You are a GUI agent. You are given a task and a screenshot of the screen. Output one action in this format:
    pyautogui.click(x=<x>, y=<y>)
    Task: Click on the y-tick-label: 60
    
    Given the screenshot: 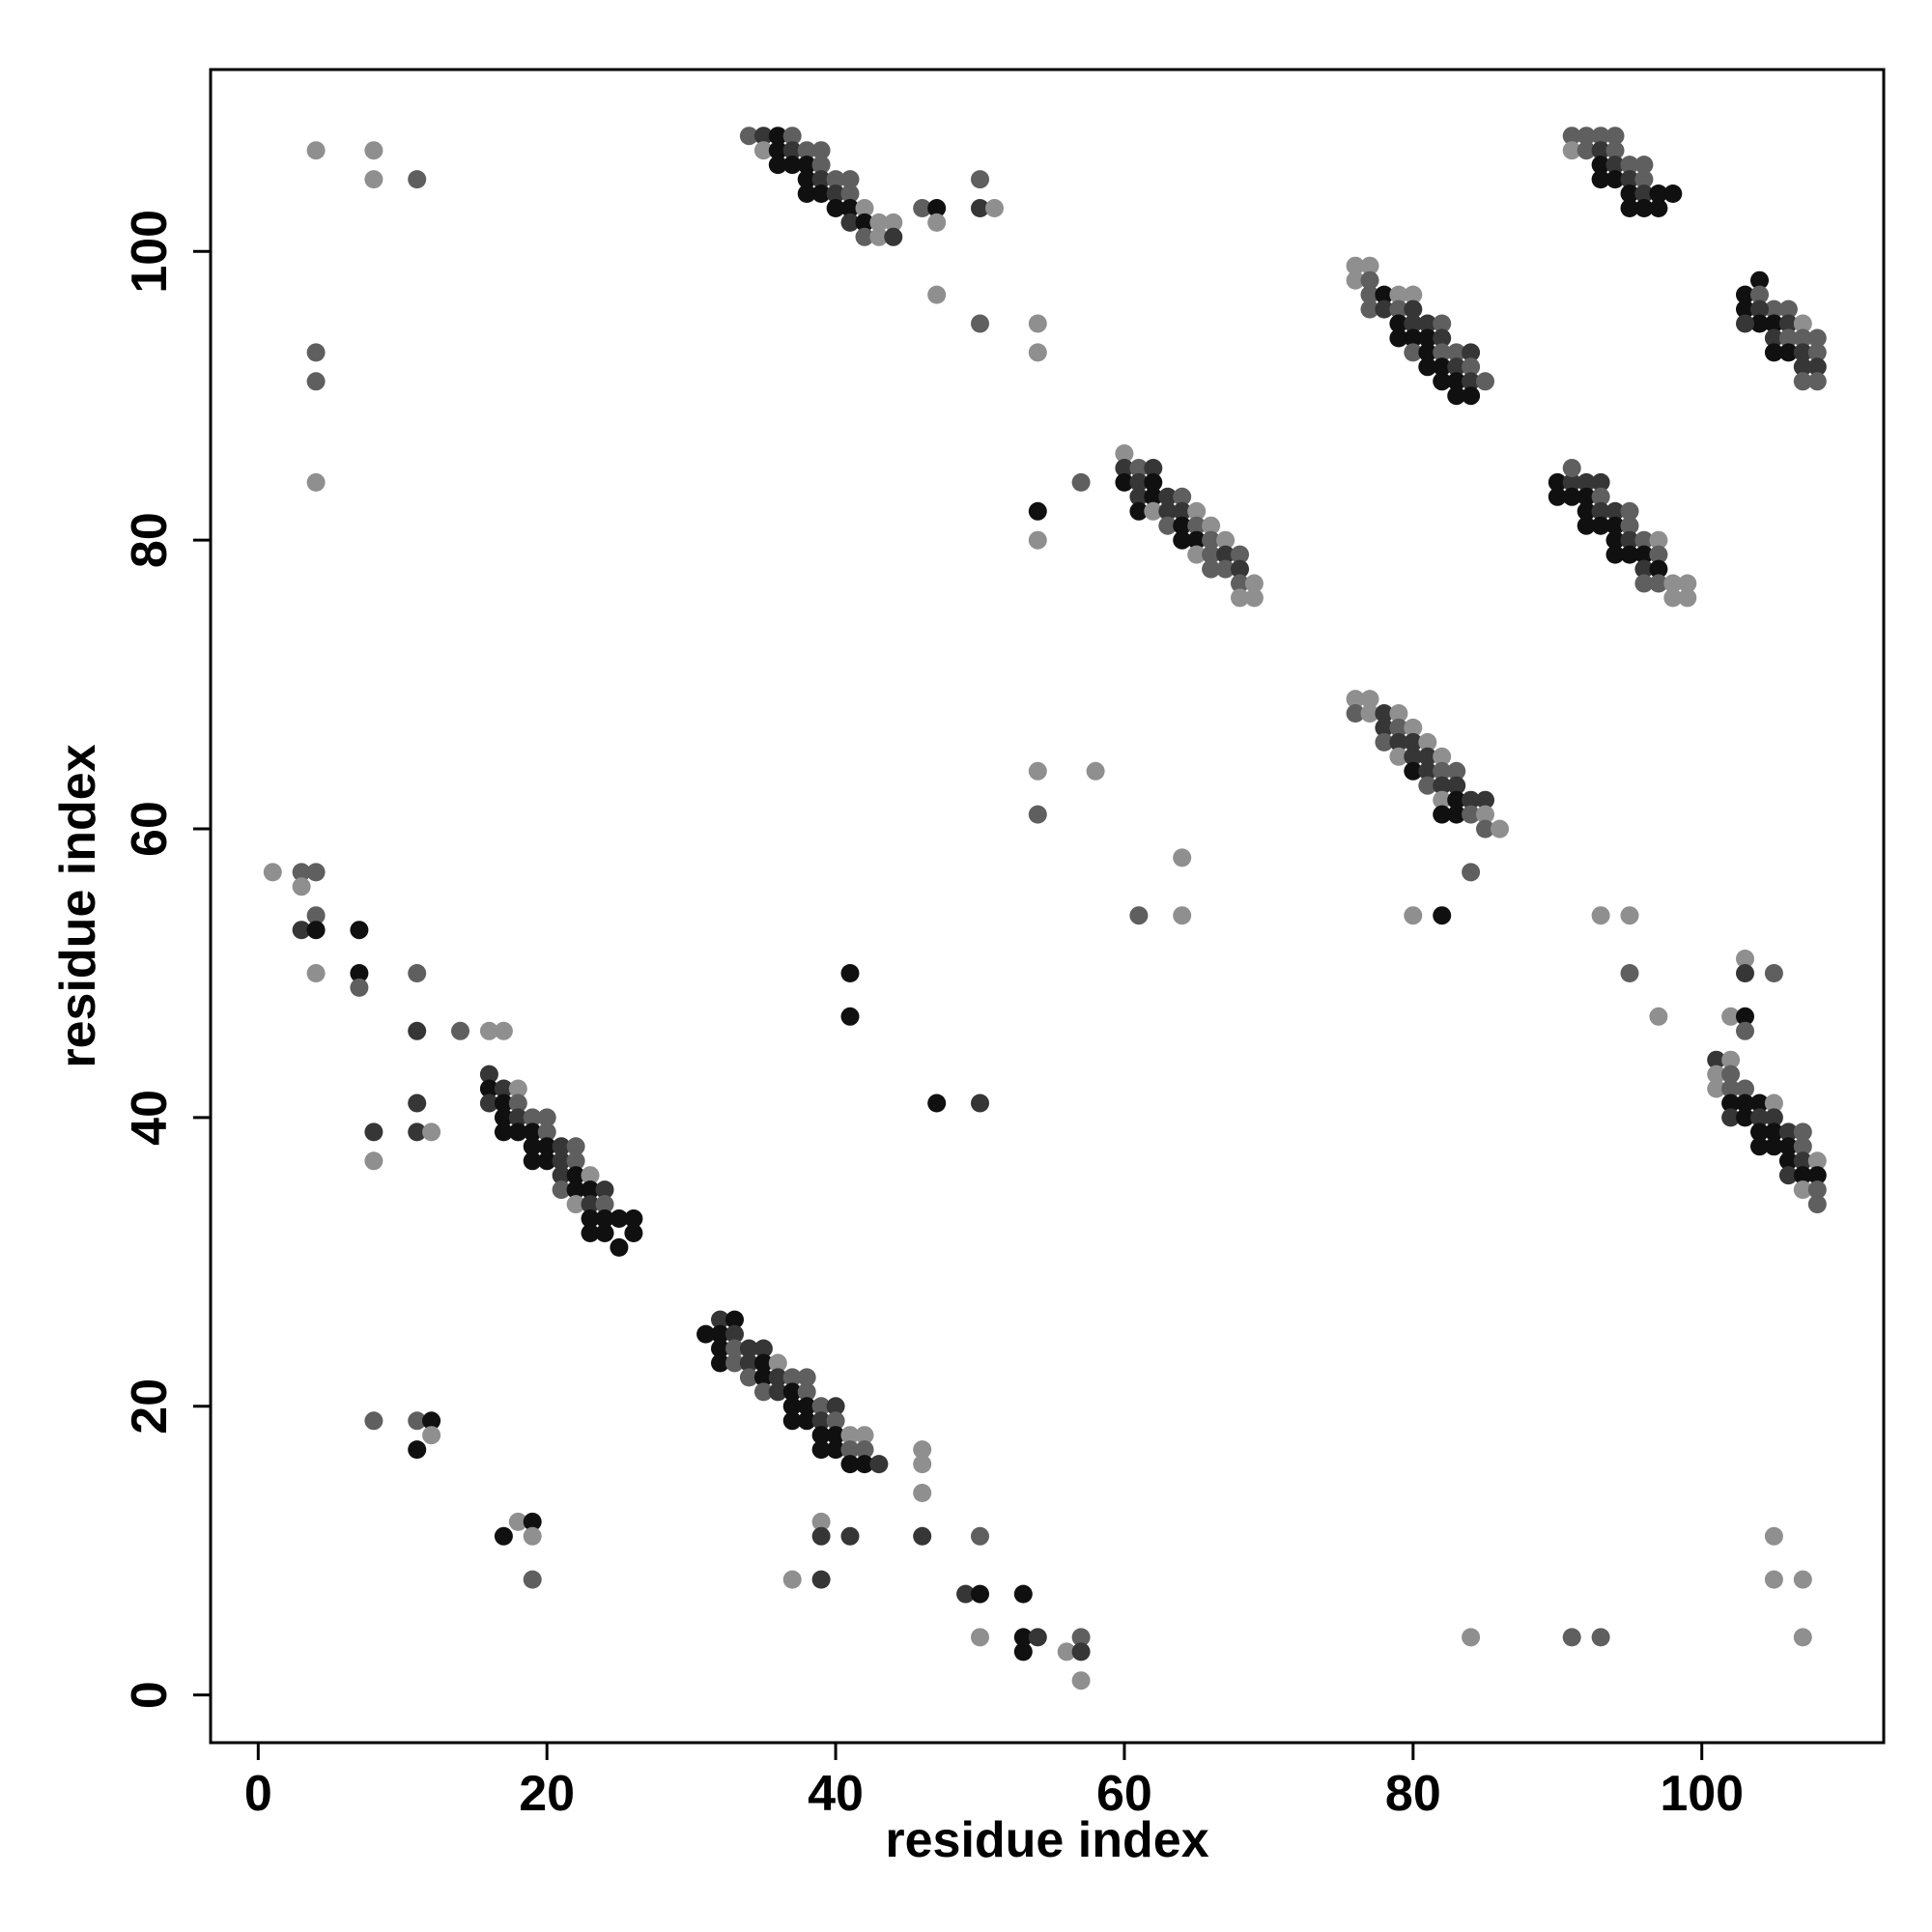 What is the action you would take?
    pyautogui.click(x=150, y=829)
    